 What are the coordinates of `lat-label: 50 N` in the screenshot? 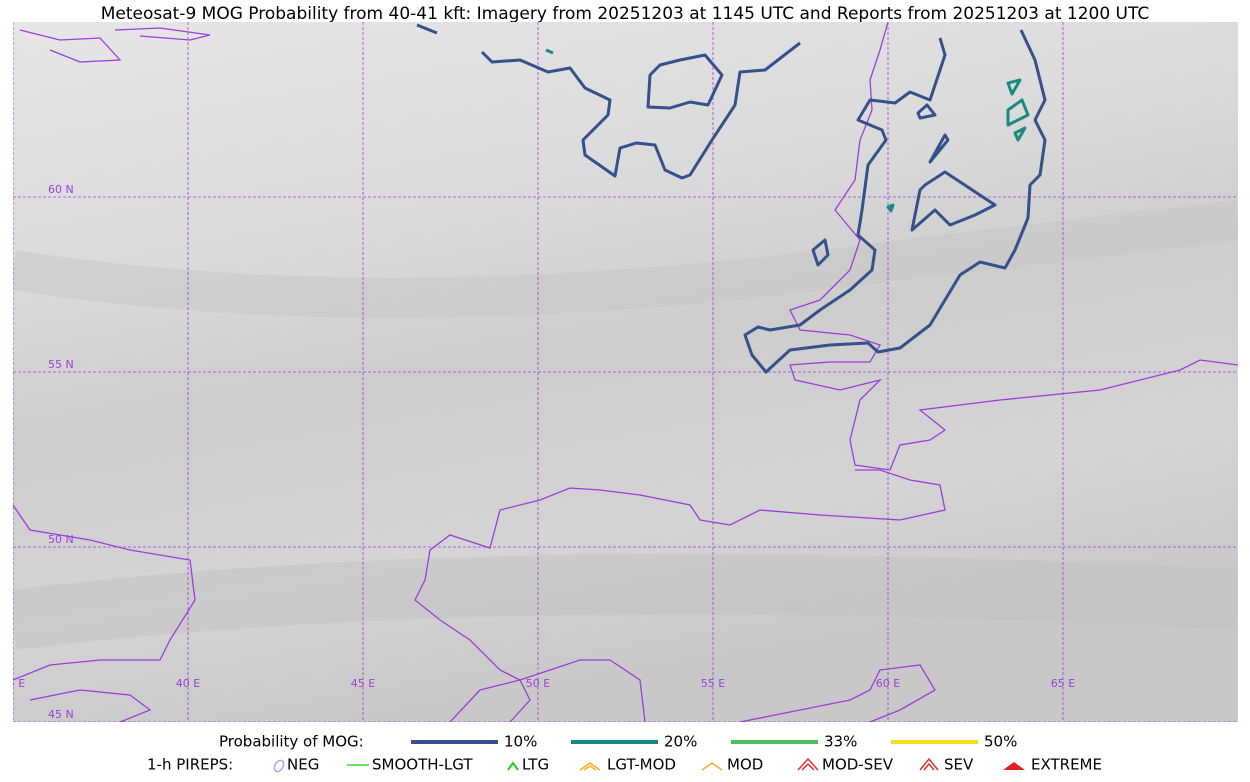 It's located at (61, 539).